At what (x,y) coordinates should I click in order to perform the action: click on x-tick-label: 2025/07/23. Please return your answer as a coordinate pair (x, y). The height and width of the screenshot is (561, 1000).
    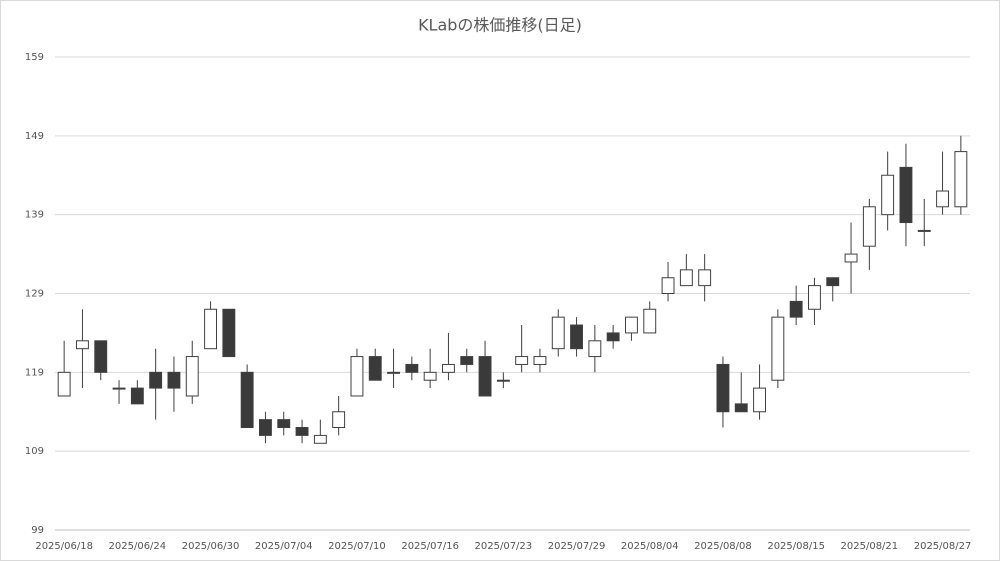
    Looking at the image, I should click on (504, 546).